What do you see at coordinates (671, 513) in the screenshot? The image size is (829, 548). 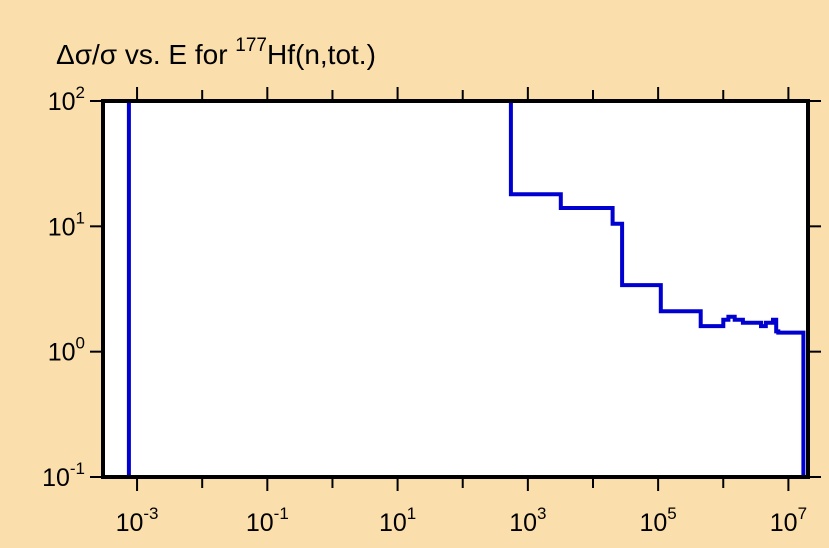 I see `x-tick-label-exponent: 5` at bounding box center [671, 513].